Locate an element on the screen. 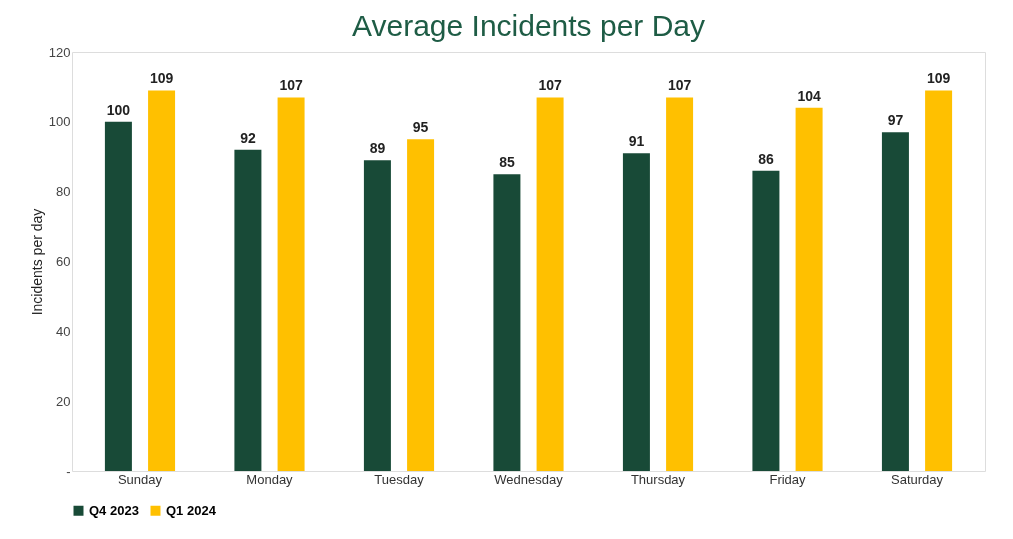  data-label: 89 is located at coordinates (377, 148).